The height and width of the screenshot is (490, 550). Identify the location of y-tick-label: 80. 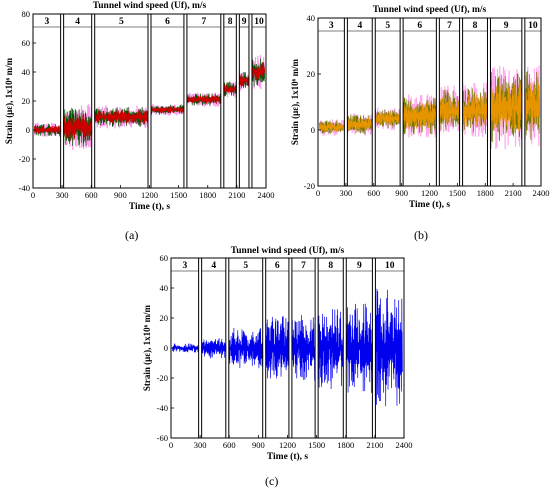
(26, 14).